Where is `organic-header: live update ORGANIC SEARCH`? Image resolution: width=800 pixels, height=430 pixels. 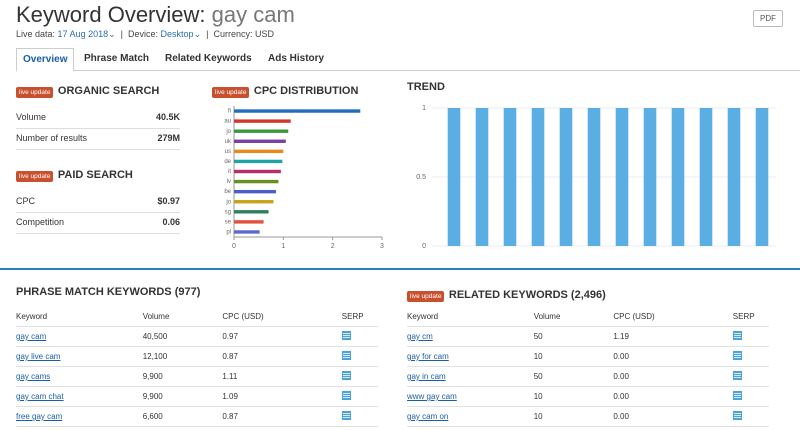 organic-header: live update ORGANIC SEARCH is located at coordinates (87, 90).